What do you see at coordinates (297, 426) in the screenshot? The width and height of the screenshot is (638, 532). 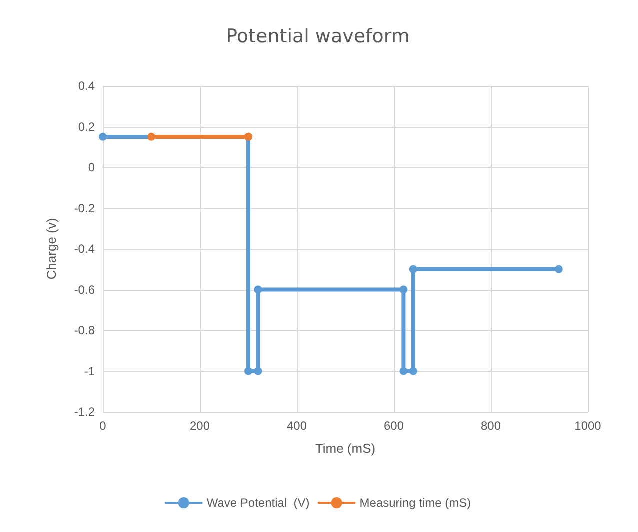 I see `x-tick-label: 400` at bounding box center [297, 426].